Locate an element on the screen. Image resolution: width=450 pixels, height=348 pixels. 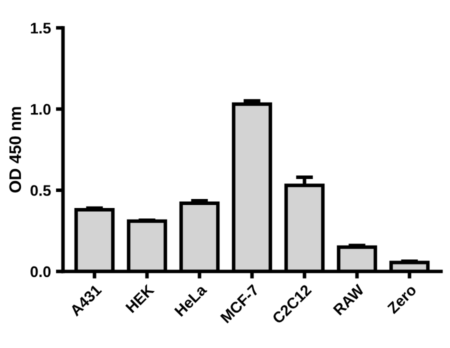
y-axis-title: OD 450 nm is located at coordinates (15, 149).